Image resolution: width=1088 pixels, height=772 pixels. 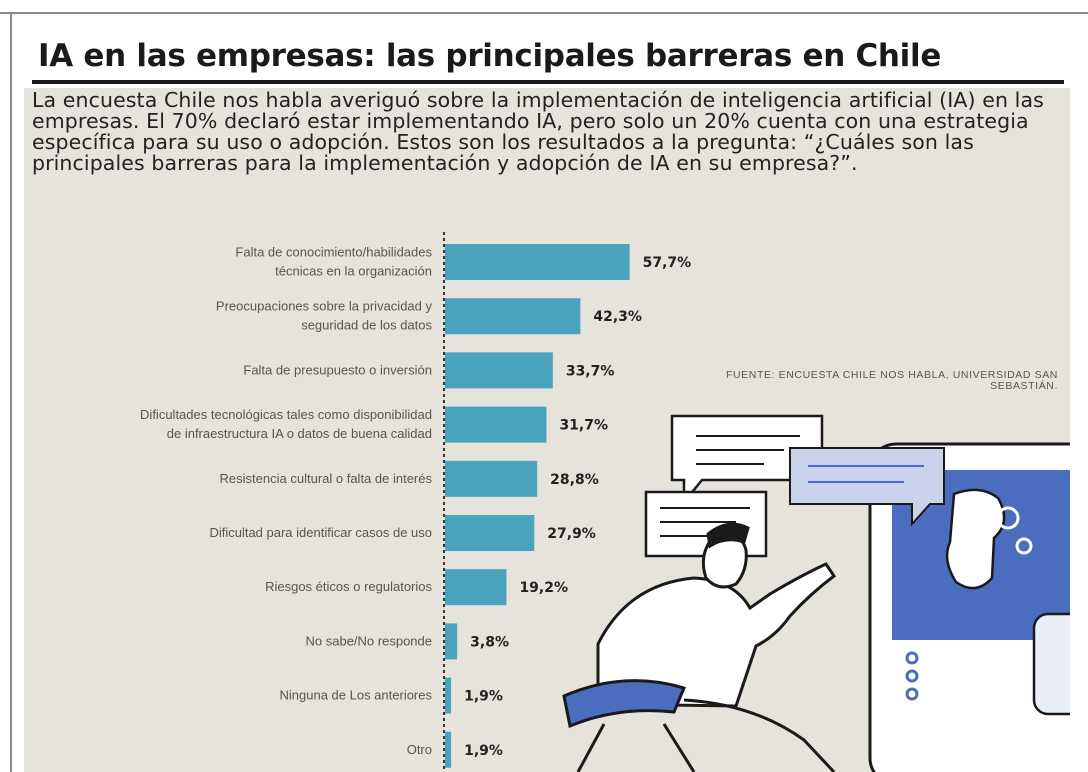 I want to click on person-icon, so click(x=699, y=647).